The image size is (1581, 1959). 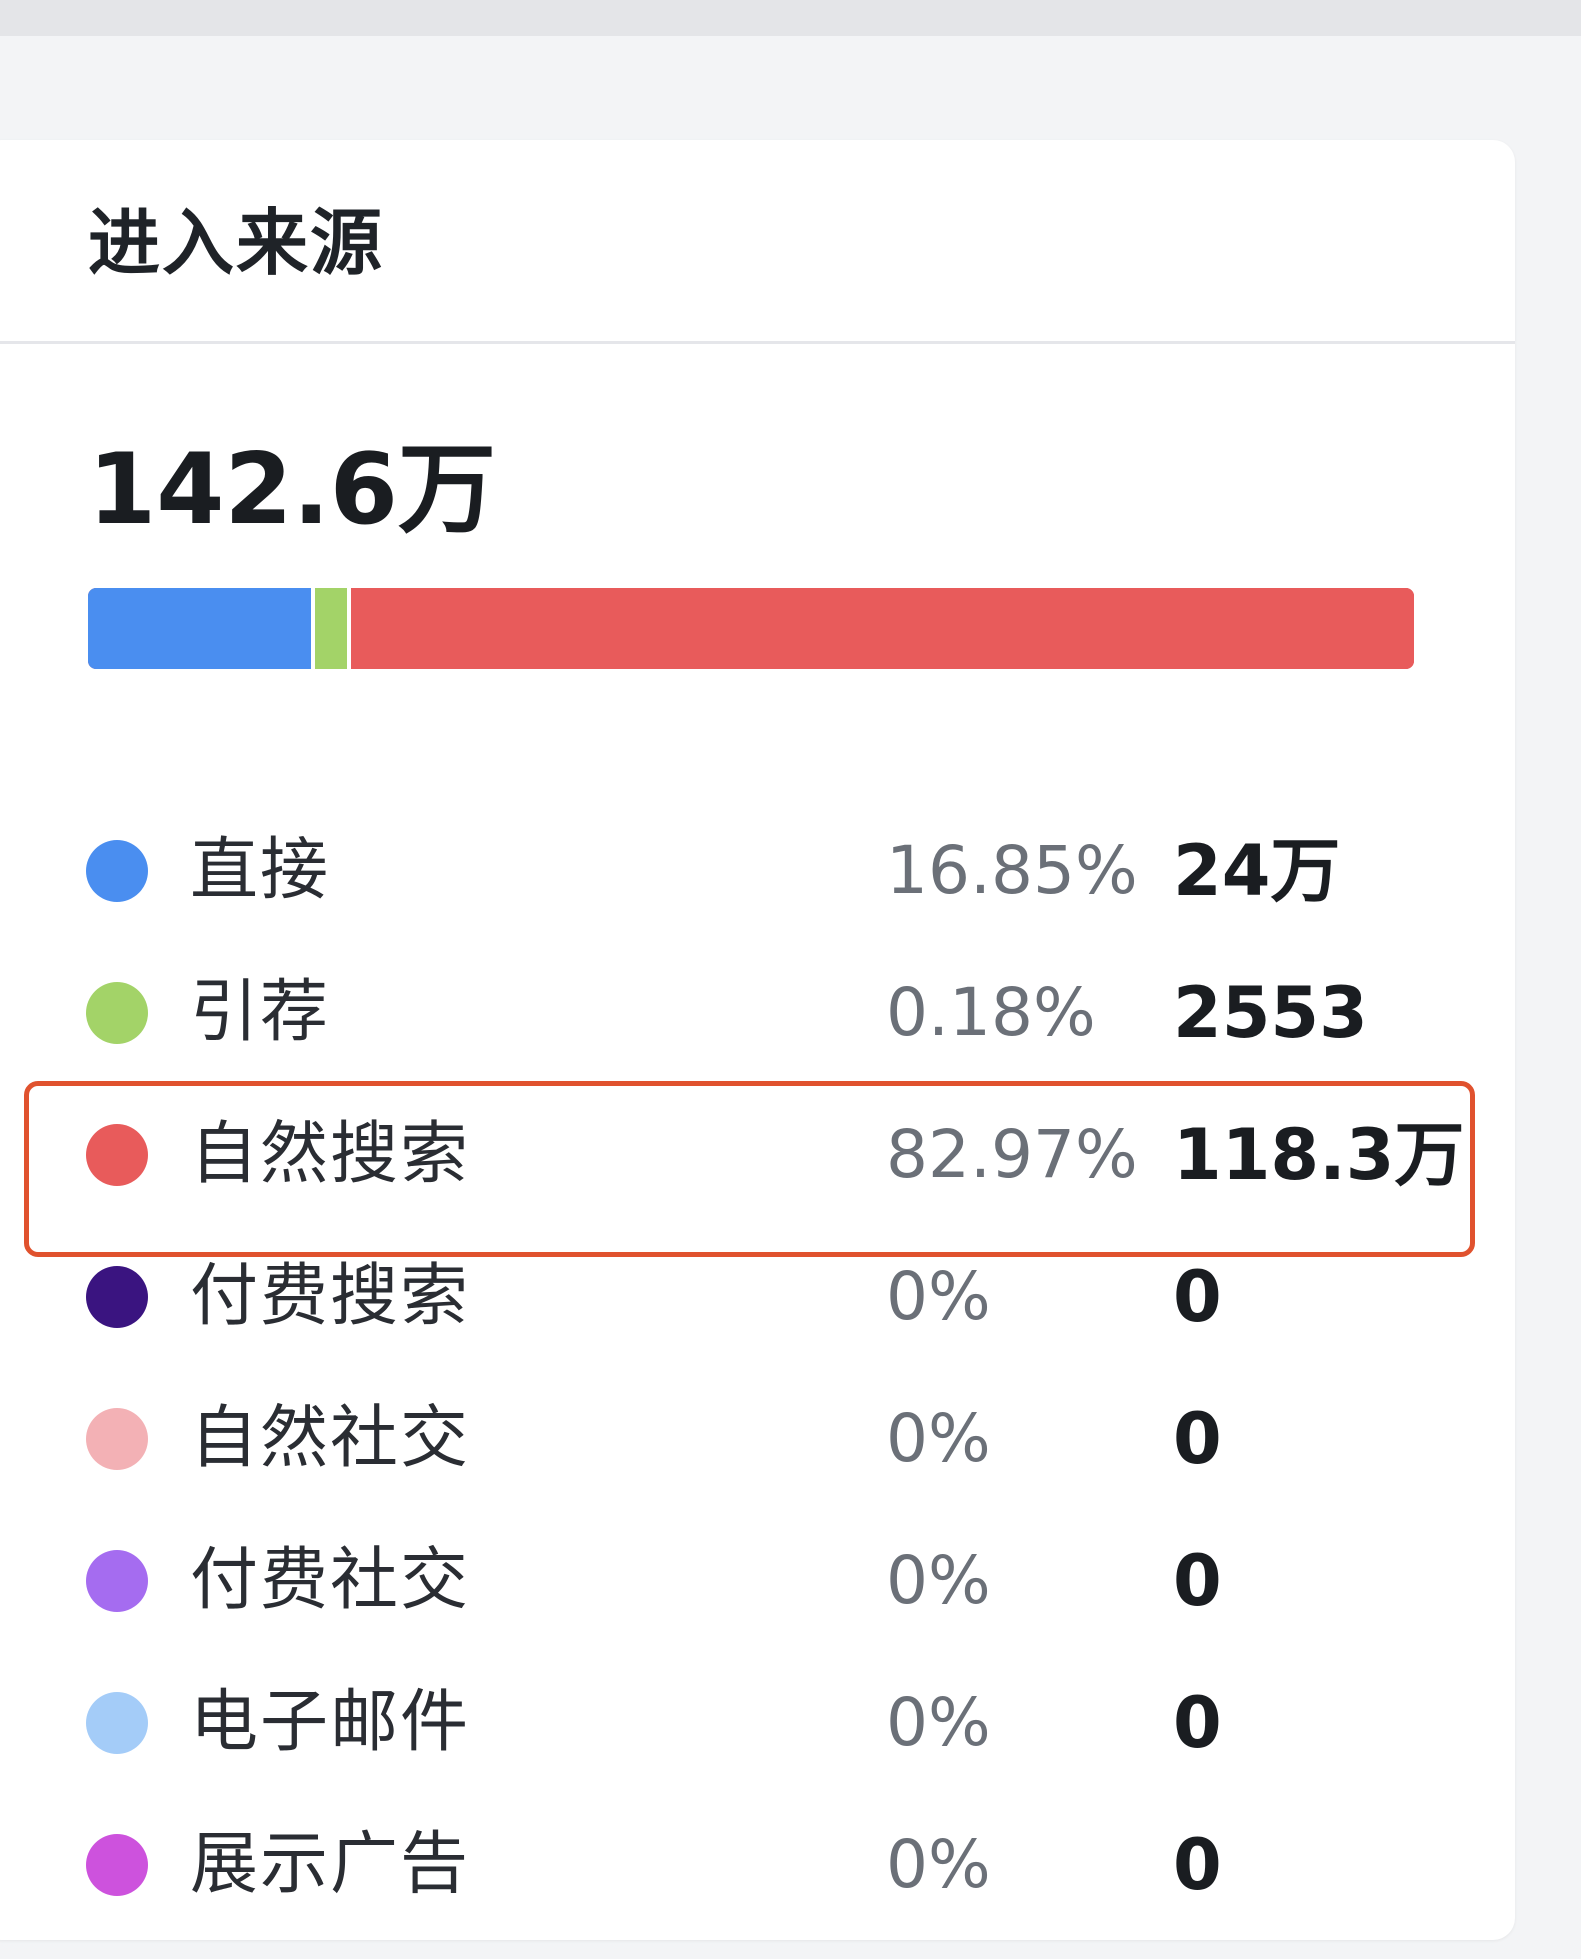 What do you see at coordinates (757, 871) in the screenshot?
I see `source-row-direct: 直接 16.85% 24万` at bounding box center [757, 871].